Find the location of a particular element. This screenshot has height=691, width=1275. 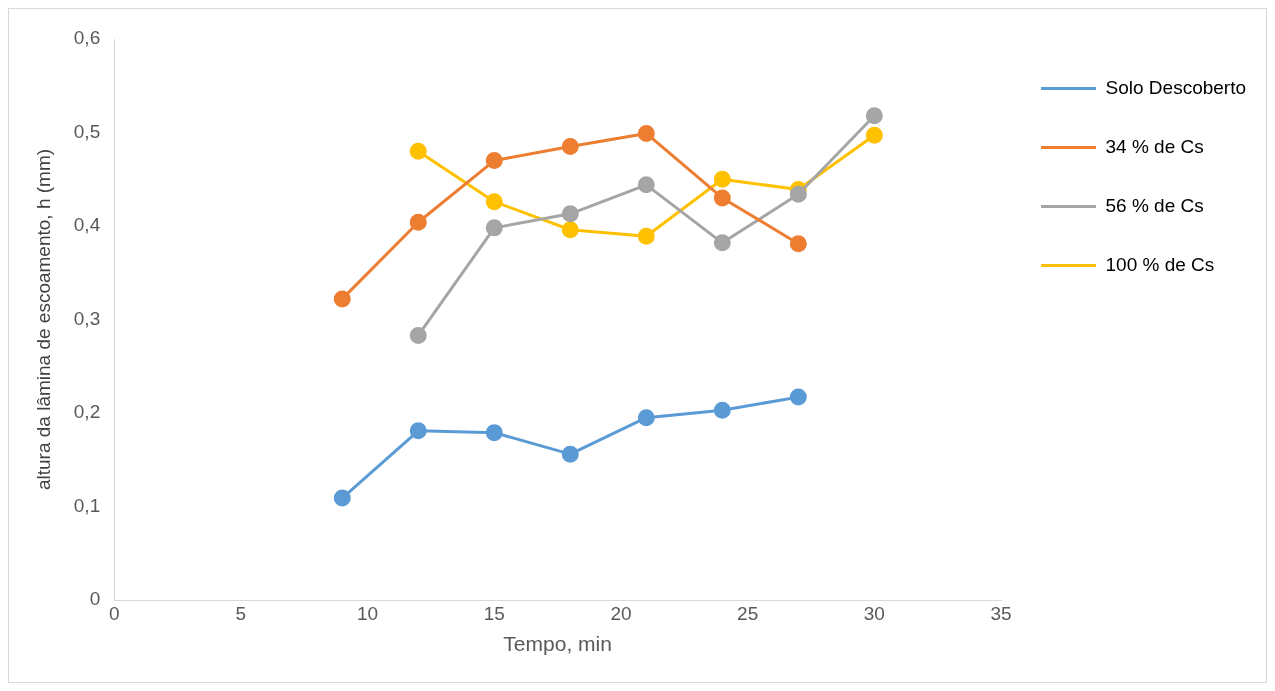

x-tick-label: 30 is located at coordinates (874, 613).